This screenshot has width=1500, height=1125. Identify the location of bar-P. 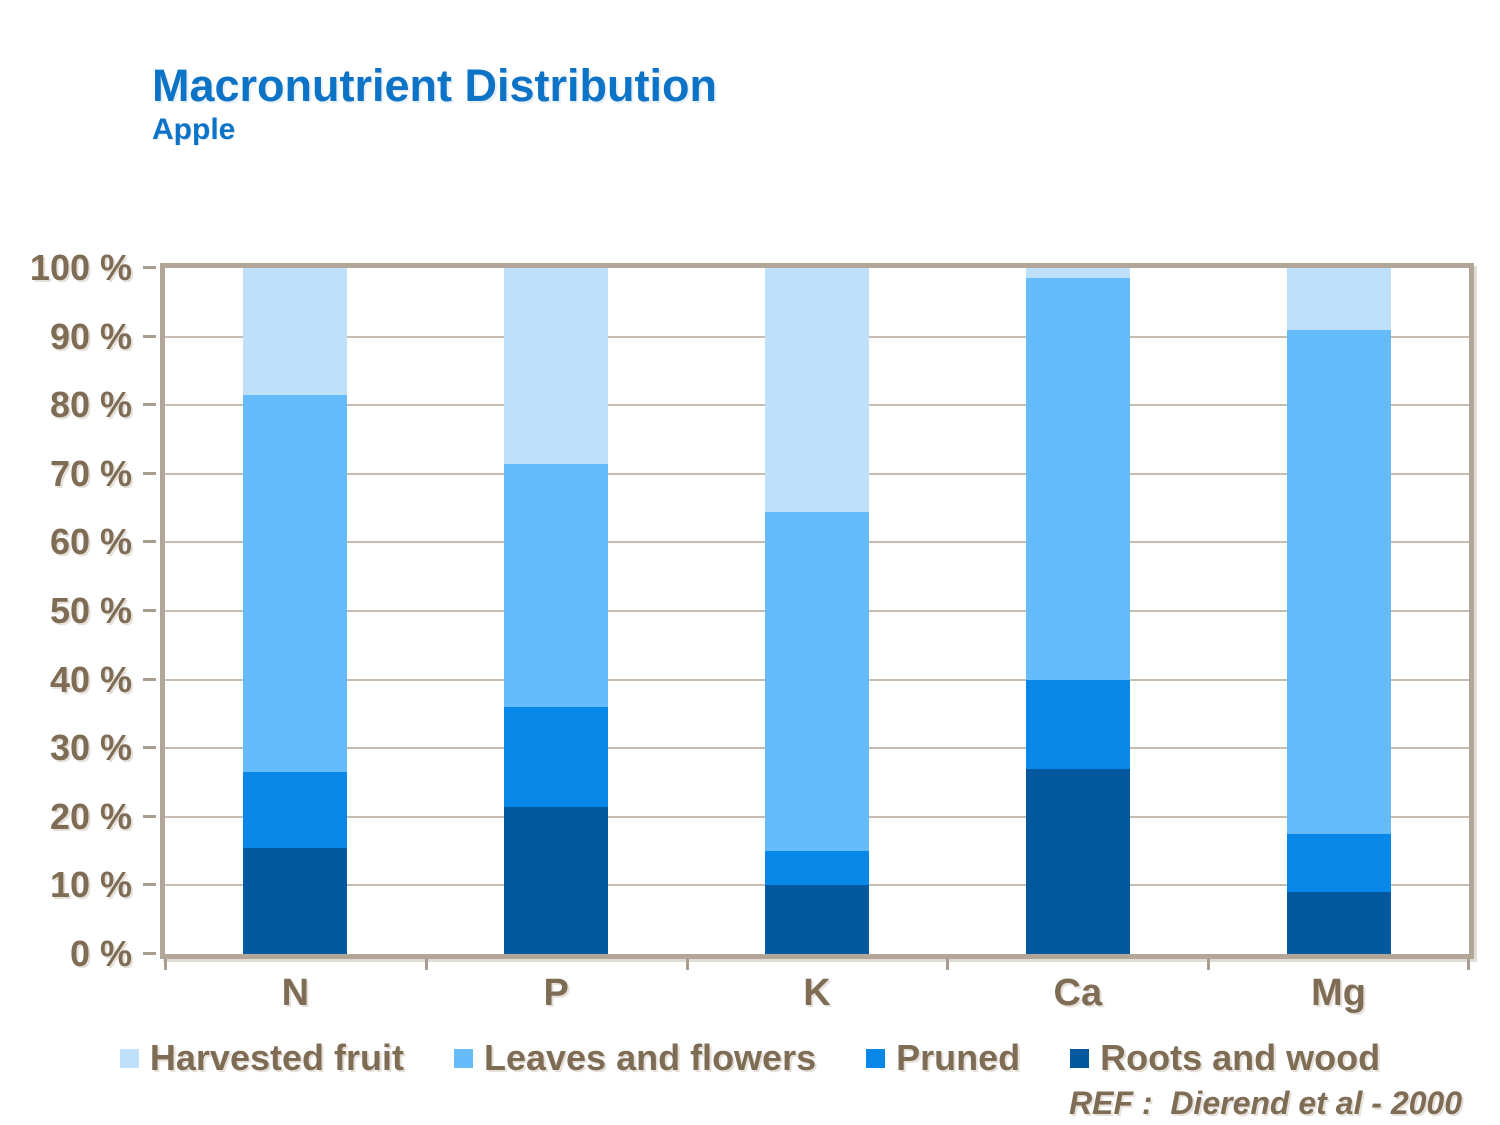
(556, 611).